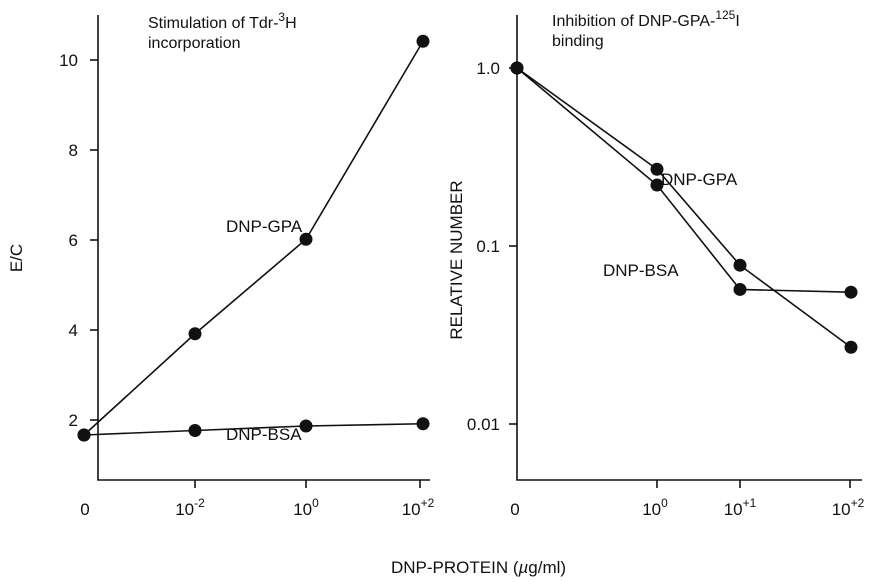 Image resolution: width=874 pixels, height=582 pixels. Describe the element at coordinates (641, 270) in the screenshot. I see `right-series-label-bsa: DNP-BSA` at that location.